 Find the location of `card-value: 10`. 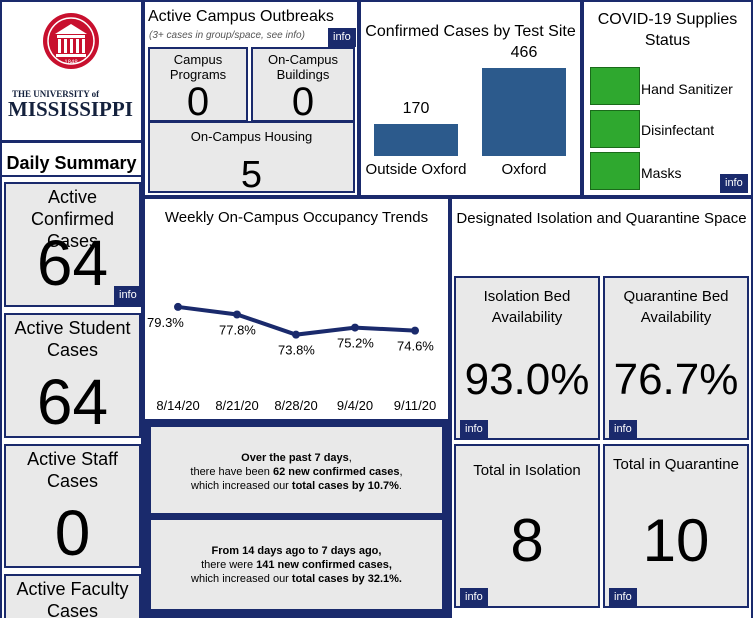

card-value: 10 is located at coordinates (676, 540).